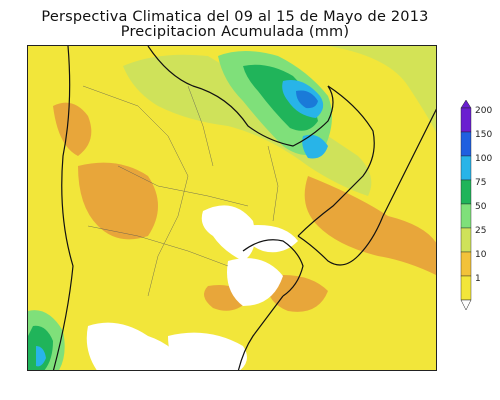 The height and width of the screenshot is (400, 500). What do you see at coordinates (466, 305) in the screenshot?
I see `legend-arrow-bottom` at bounding box center [466, 305].